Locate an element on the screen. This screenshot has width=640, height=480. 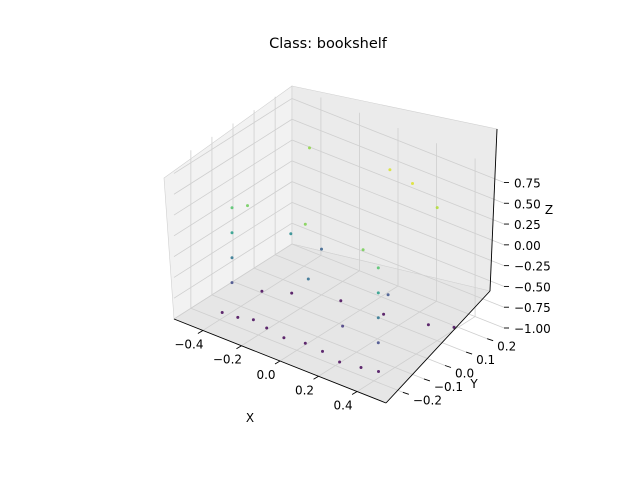
z-tick-label: 0.25 is located at coordinates (527, 225).